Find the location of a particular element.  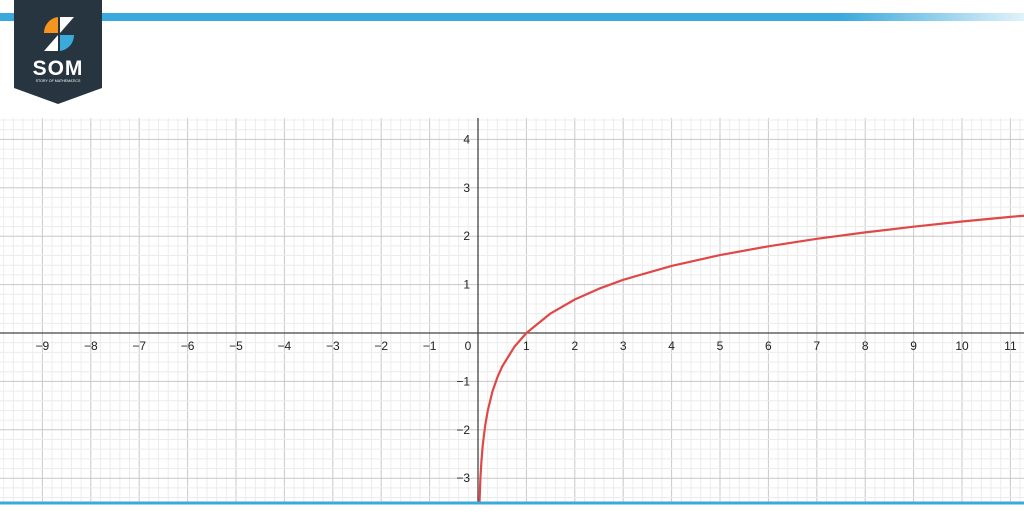

x-tick-label: 1 is located at coordinates (526, 346).